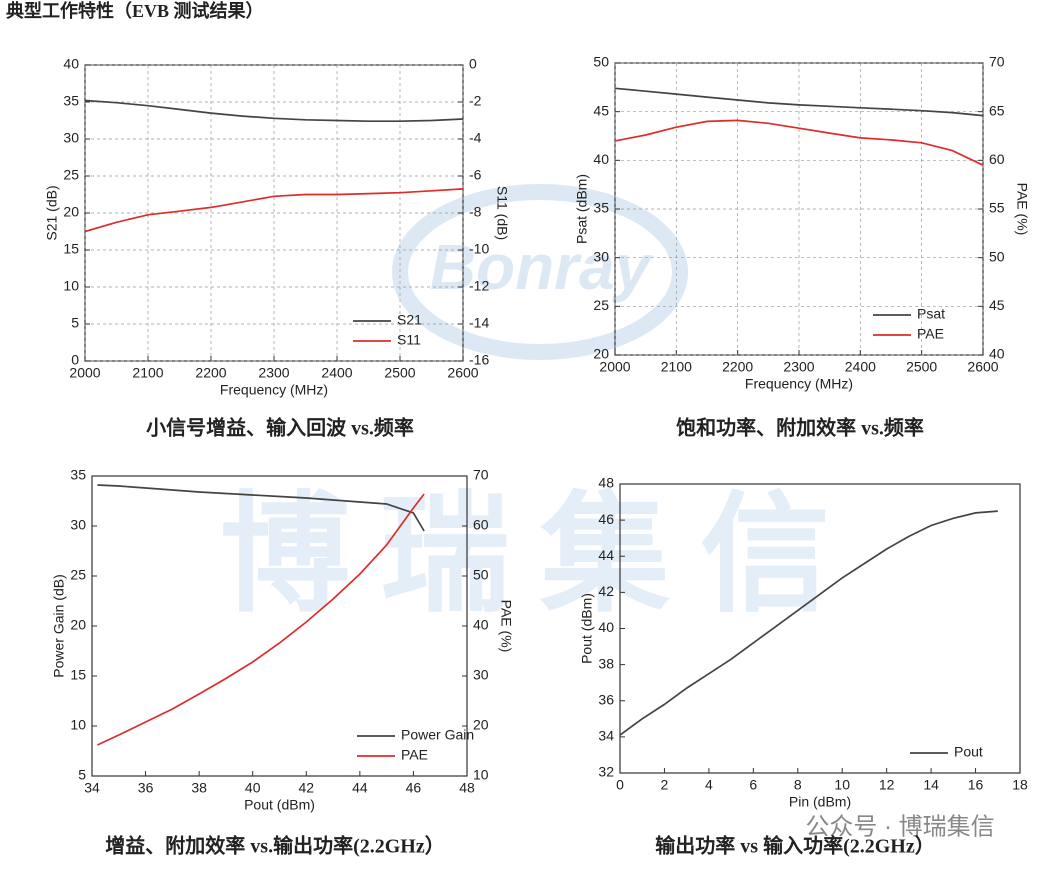  I want to click on chart-caption: 饱和功率、附加效率 vs.频率, so click(800, 428).